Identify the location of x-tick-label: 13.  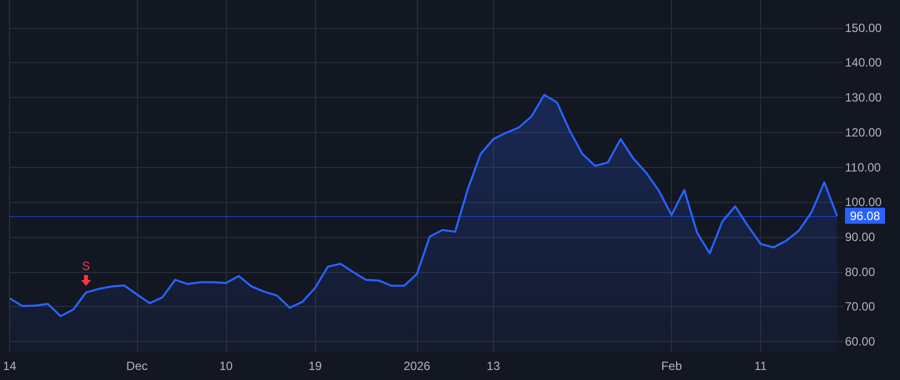
(493, 366).